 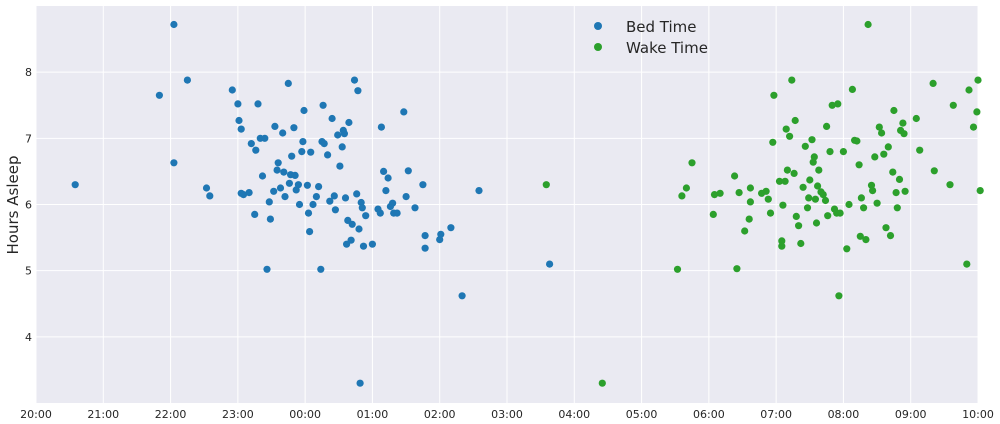 I want to click on x-tick-label: 03:00, so click(x=507, y=414).